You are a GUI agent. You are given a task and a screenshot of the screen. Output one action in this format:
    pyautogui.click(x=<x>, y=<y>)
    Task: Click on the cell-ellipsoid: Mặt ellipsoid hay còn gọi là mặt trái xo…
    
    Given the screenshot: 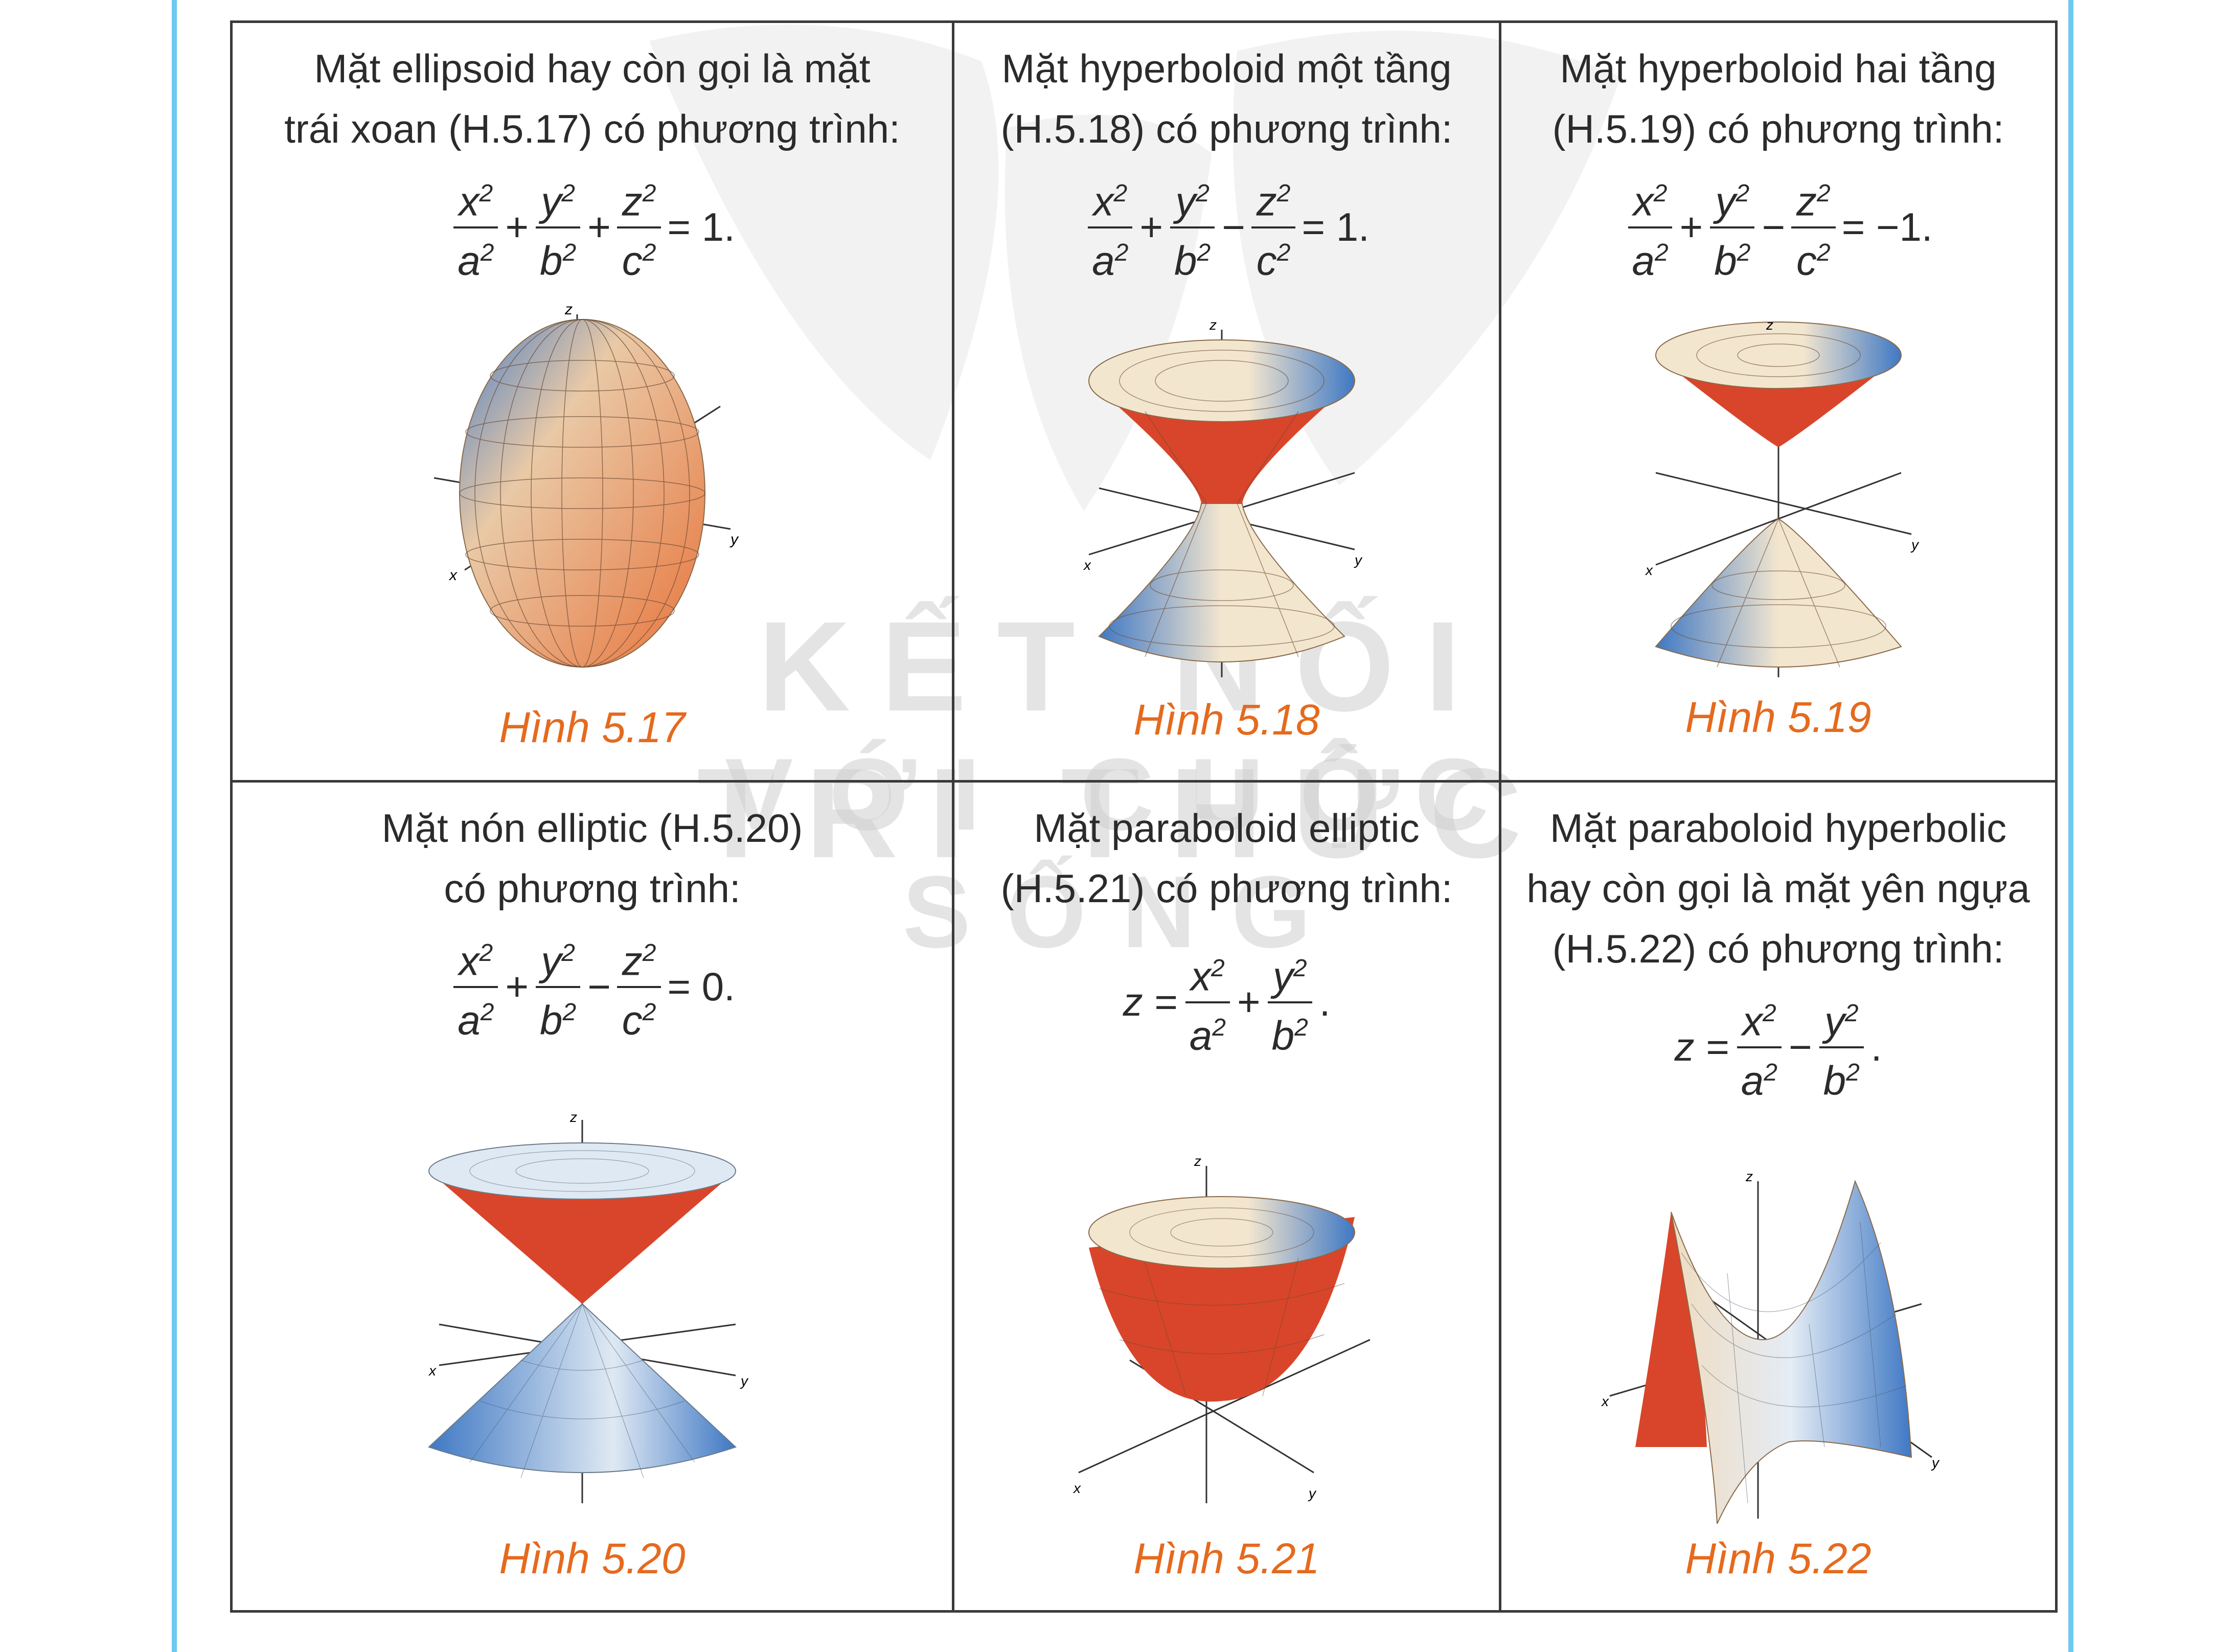 What is the action you would take?
    pyautogui.click(x=593, y=403)
    